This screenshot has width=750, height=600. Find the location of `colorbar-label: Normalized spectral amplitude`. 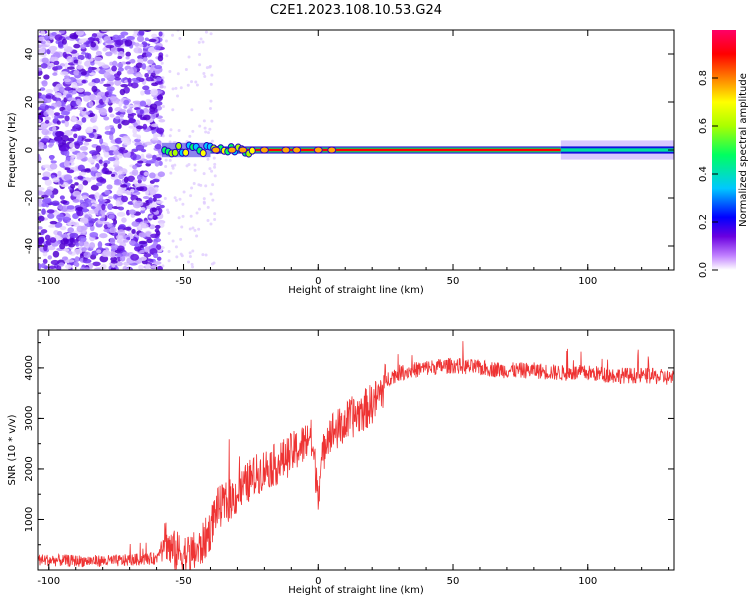

colorbar-label: Normalized spectral amplitude is located at coordinates (743, 150).